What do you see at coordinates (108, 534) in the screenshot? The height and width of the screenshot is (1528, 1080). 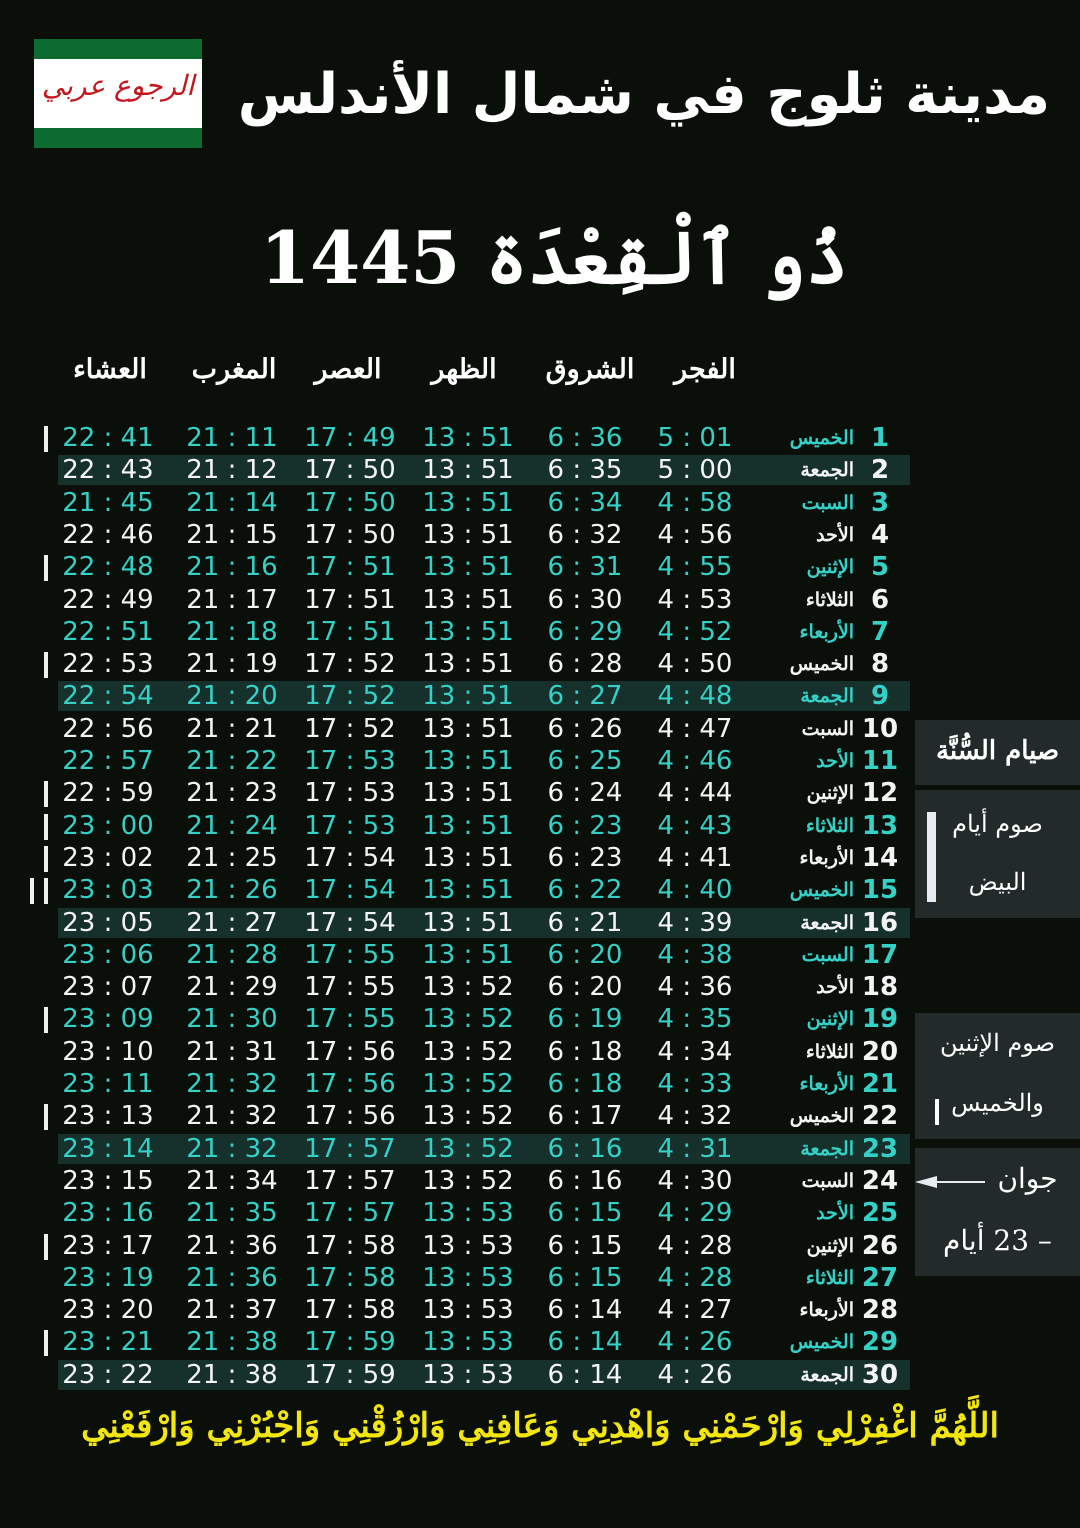 I see `cell-isha: 22 : 46` at bounding box center [108, 534].